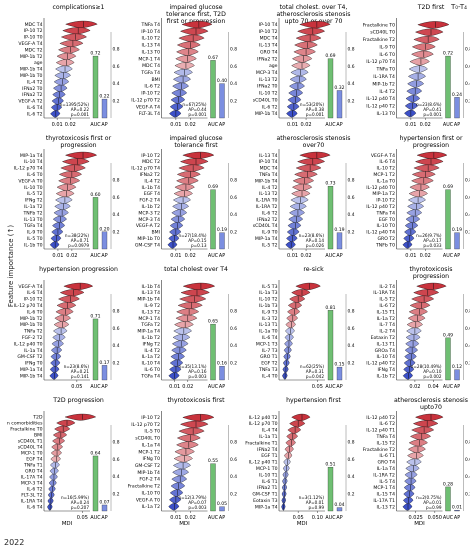 The width and height of the screenshot is (470, 550). I want to click on x-axis-label: MDI, so click(419, 524).